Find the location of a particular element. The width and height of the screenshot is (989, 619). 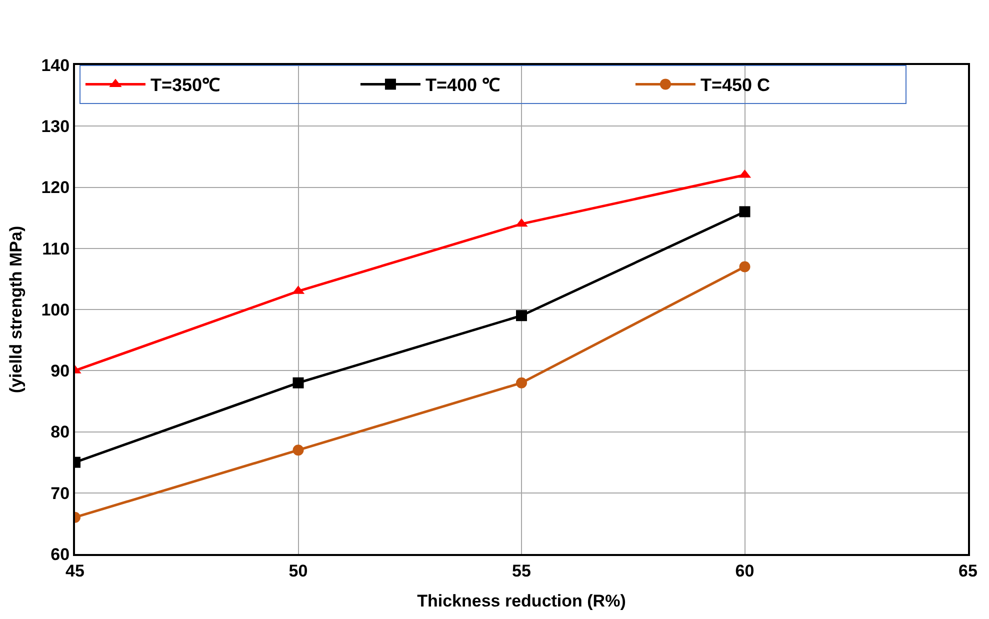

y-tick-label: 100 is located at coordinates (55, 310).